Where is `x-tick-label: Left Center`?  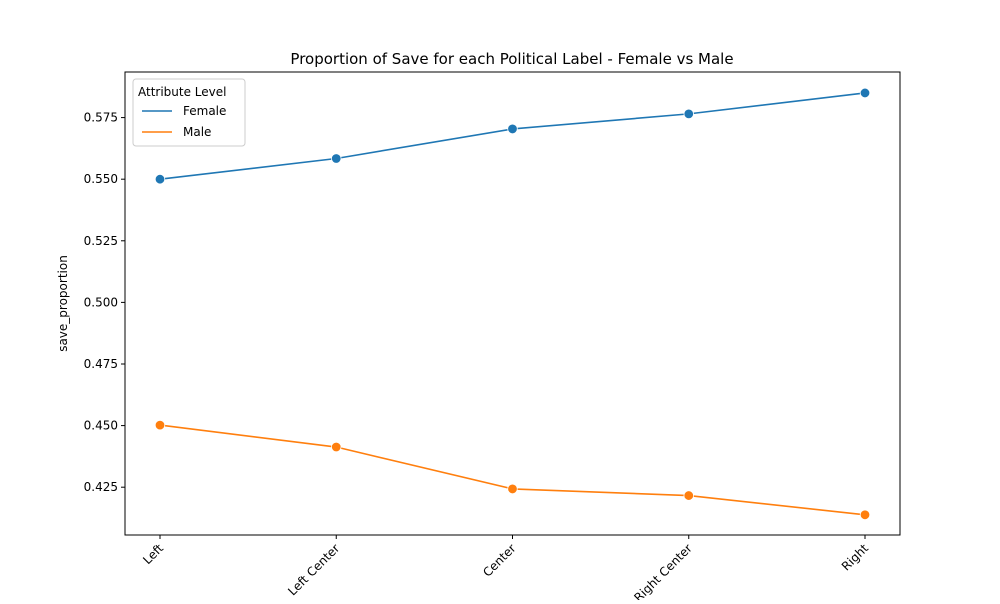
x-tick-label: Left Center is located at coordinates (313, 569).